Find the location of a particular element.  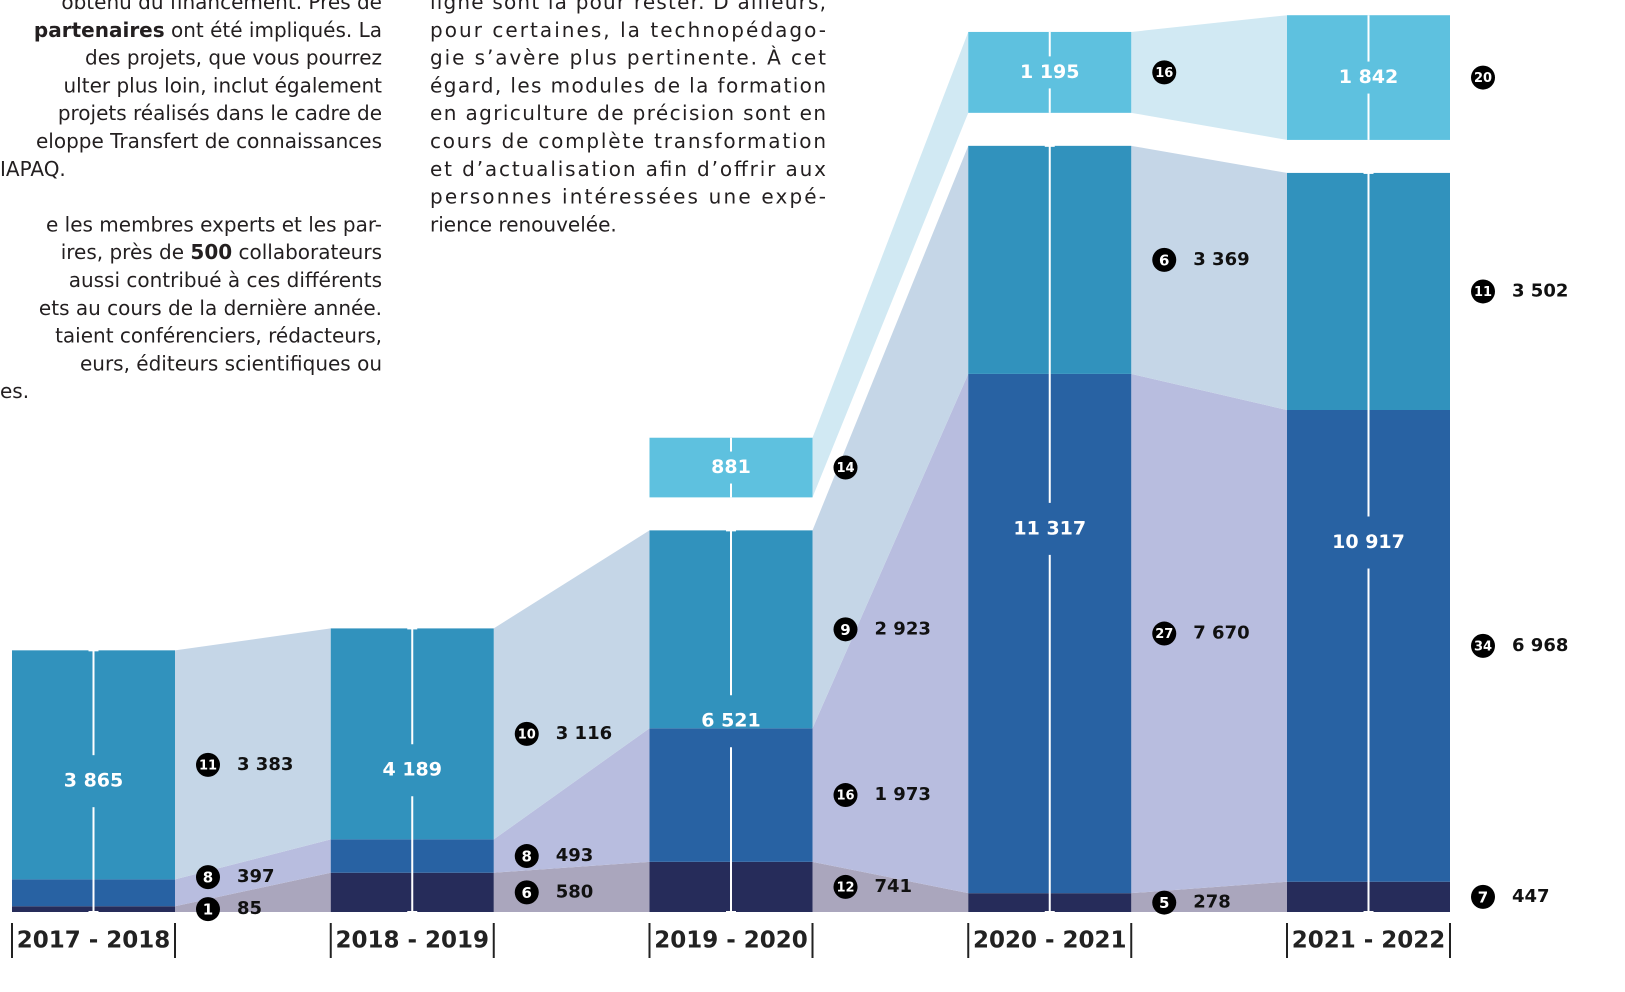

text-line: en agriculture de précision sont en is located at coordinates (628, 113).